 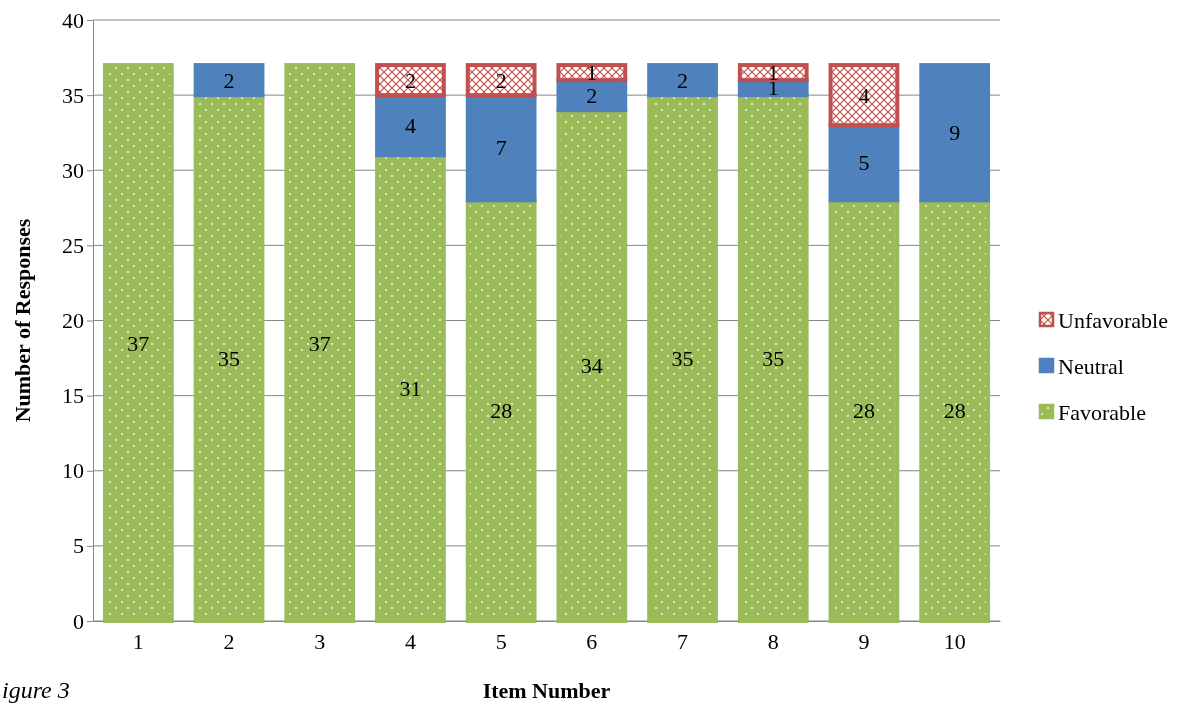 I want to click on y-tick-label: 40, so click(x=73, y=20).